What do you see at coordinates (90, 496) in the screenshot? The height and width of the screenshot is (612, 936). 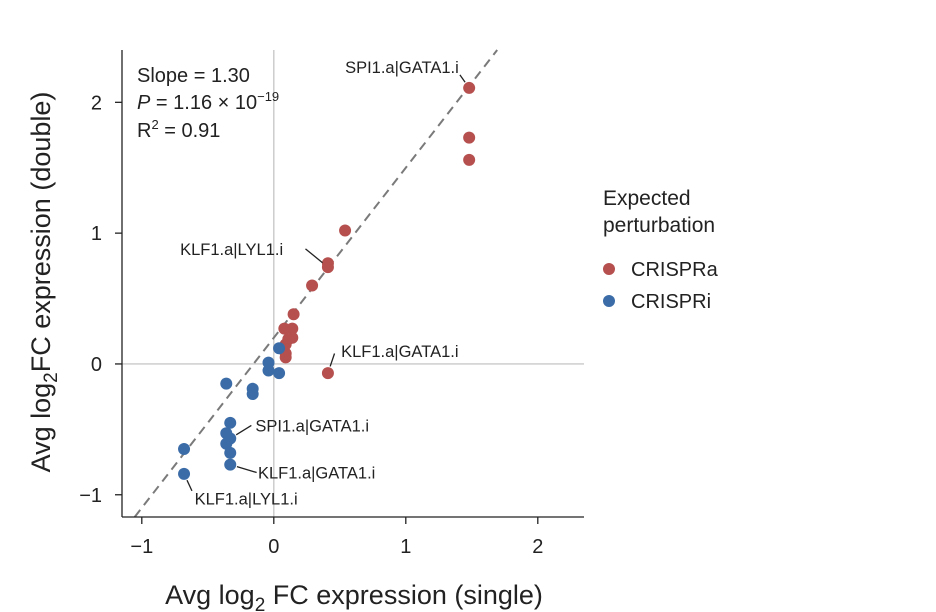 I see `y-tick-label: −1` at bounding box center [90, 496].